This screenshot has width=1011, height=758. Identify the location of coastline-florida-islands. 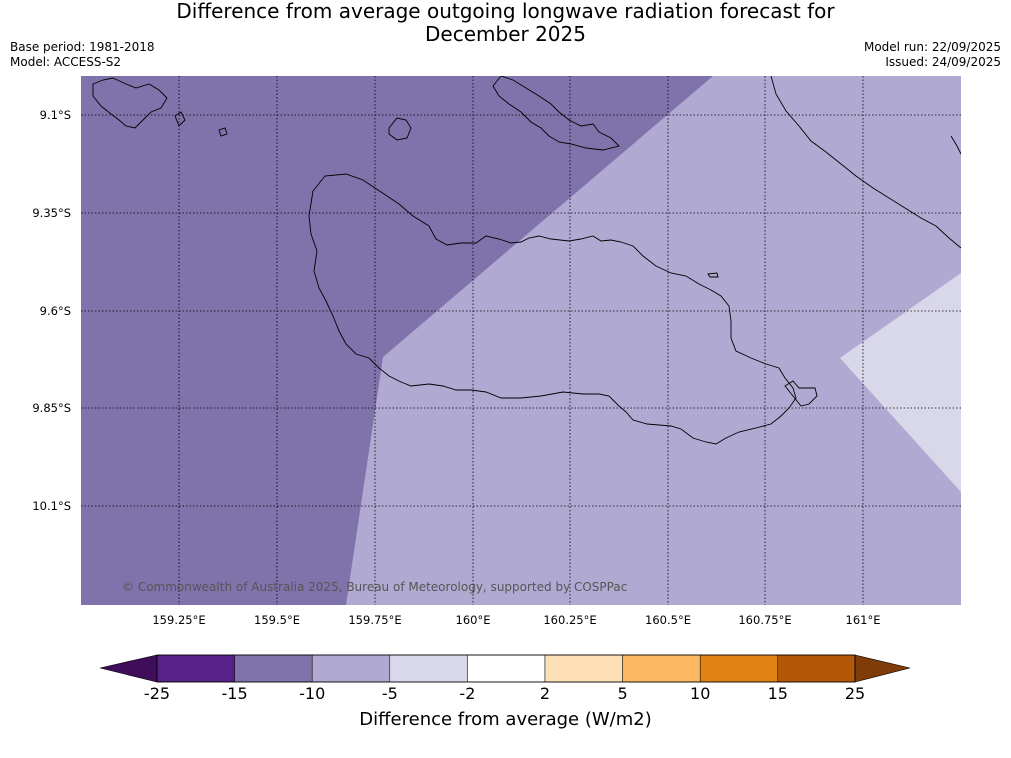
(556, 113).